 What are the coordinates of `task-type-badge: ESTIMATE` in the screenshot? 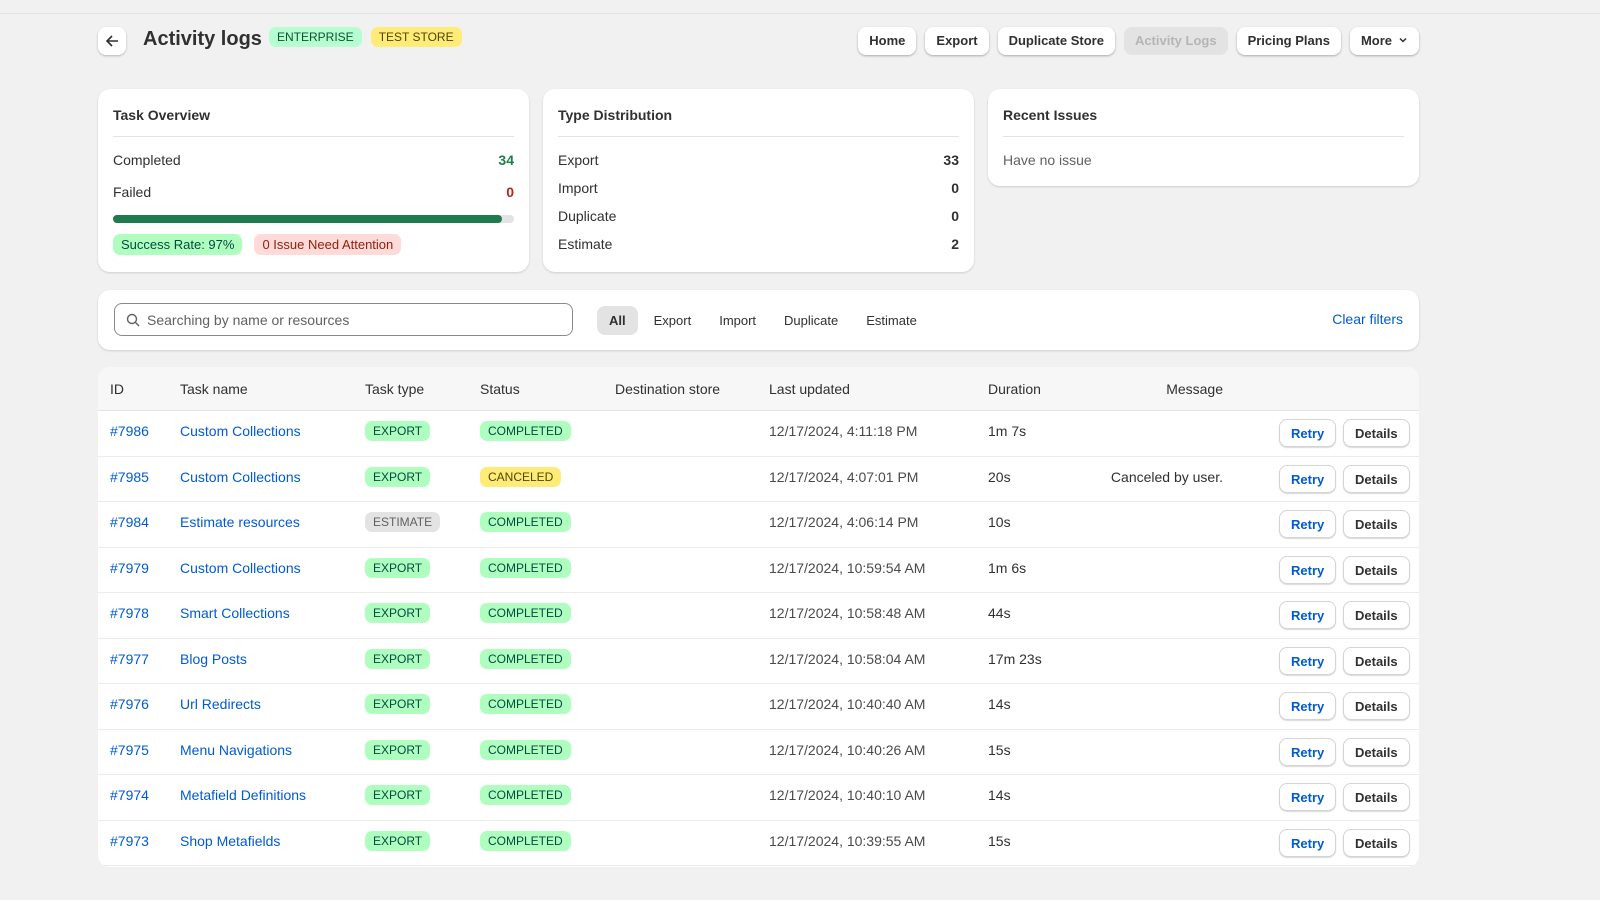 It's located at (403, 522).